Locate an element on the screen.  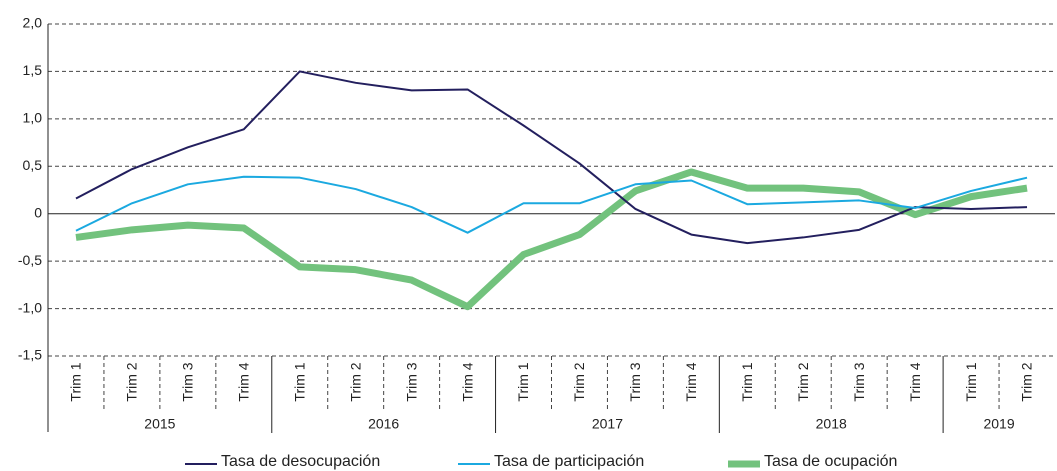
series-line is located at coordinates (551, 204).